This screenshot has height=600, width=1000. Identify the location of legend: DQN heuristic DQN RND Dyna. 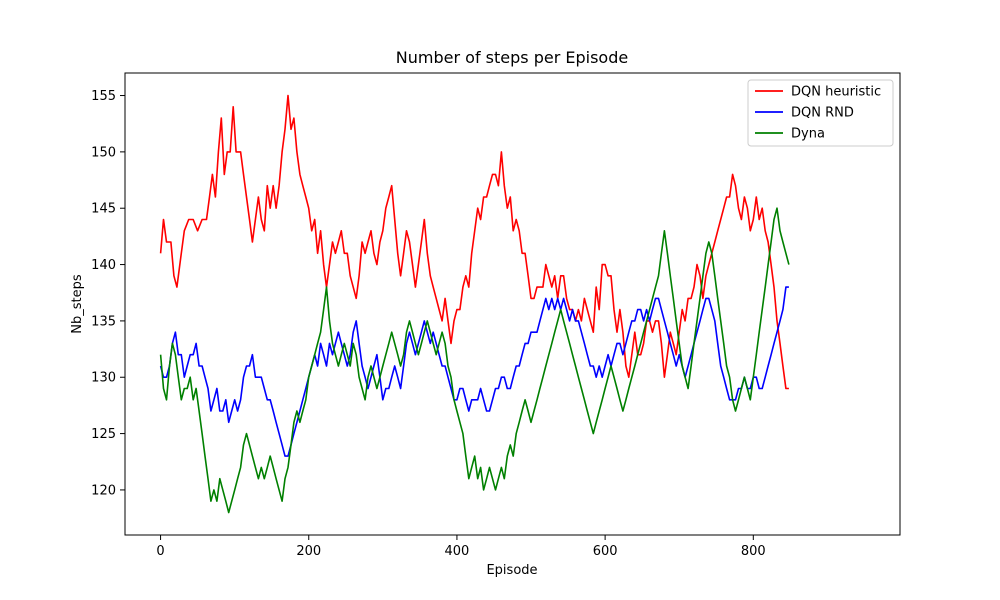
(820, 113).